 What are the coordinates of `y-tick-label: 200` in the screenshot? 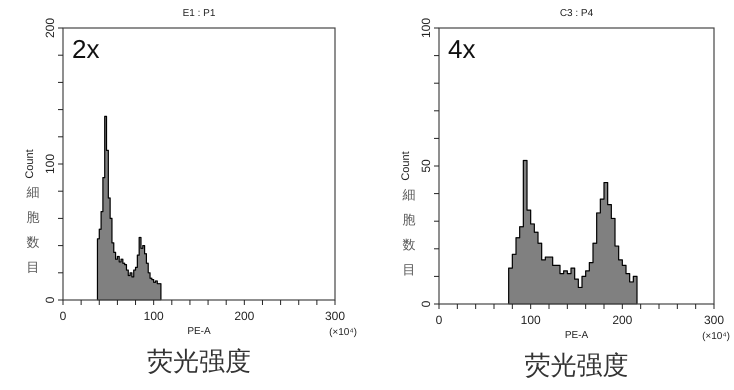 It's located at (50, 28).